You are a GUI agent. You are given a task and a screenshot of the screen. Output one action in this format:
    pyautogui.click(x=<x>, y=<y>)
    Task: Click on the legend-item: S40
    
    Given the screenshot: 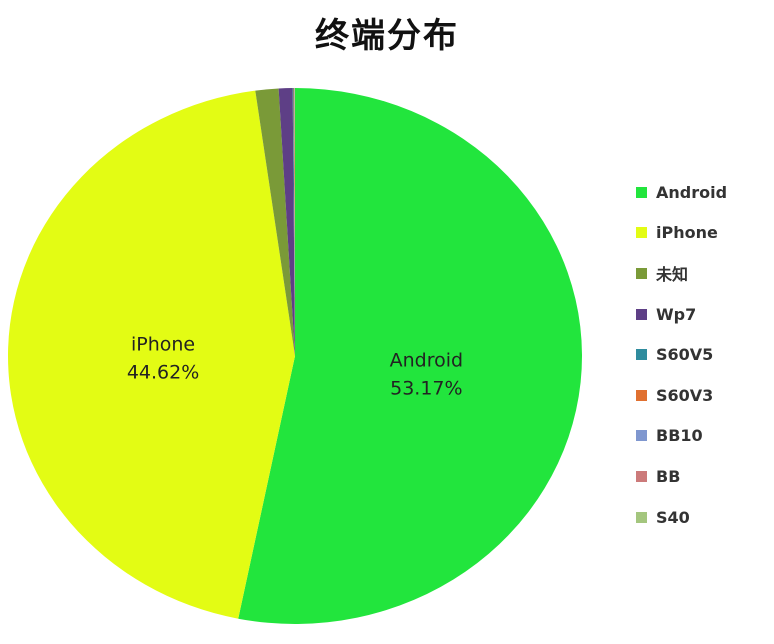 What is the action you would take?
    pyautogui.click(x=681, y=517)
    